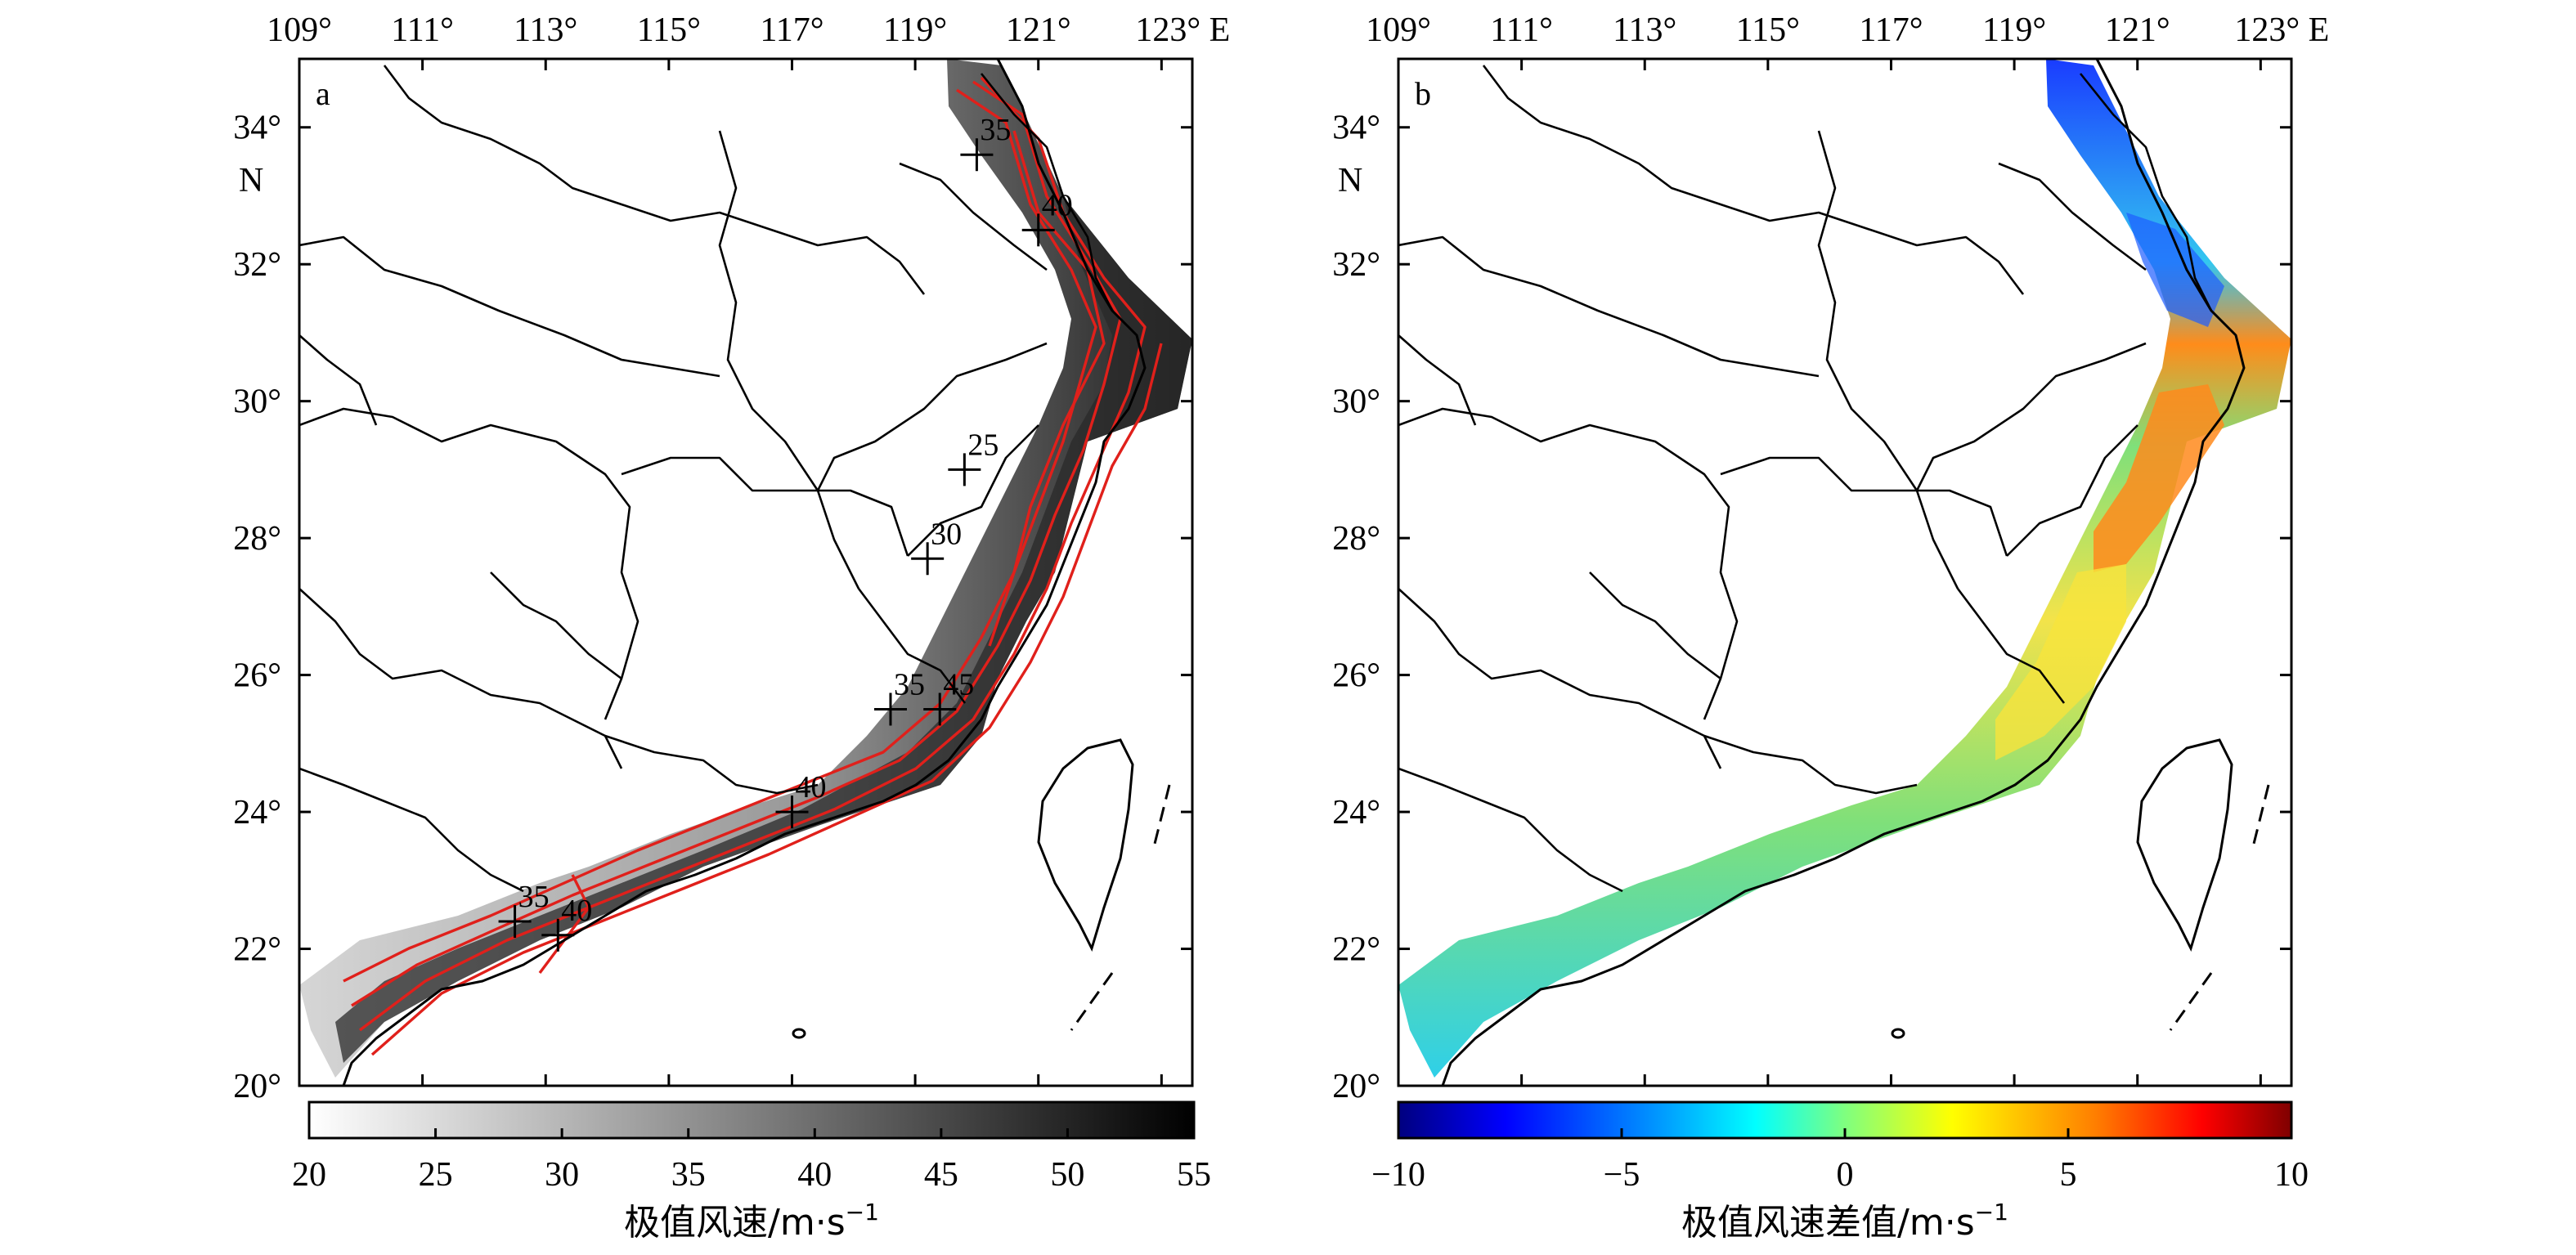 The width and height of the screenshot is (2576, 1255). Describe the element at coordinates (2184, 845) in the screenshot. I see `taiwan-island-b` at that location.